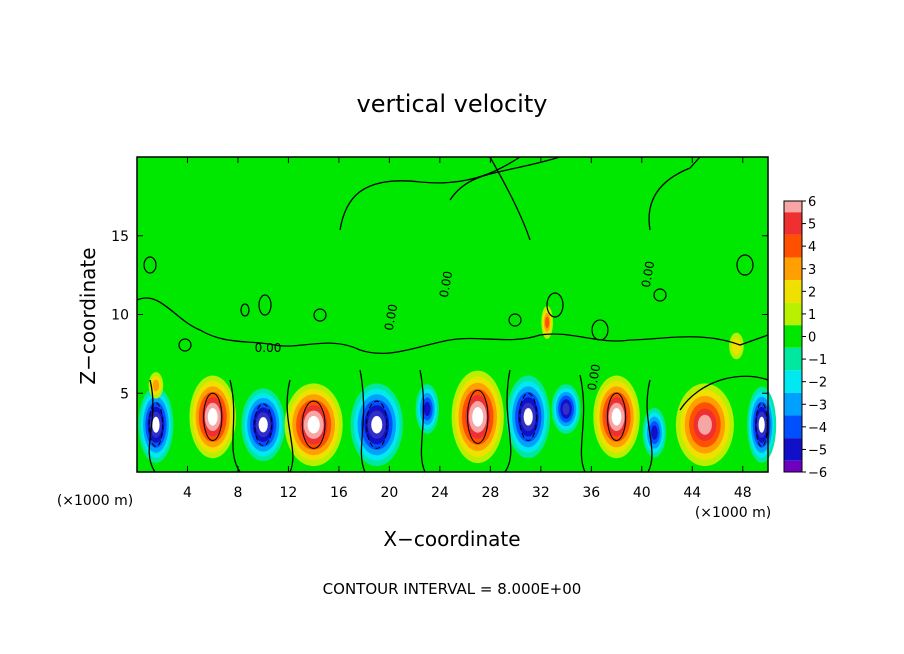 Image resolution: width=904 pixels, height=654 pixels. What do you see at coordinates (490, 493) in the screenshot?
I see `x-tick-label: 28` at bounding box center [490, 493].